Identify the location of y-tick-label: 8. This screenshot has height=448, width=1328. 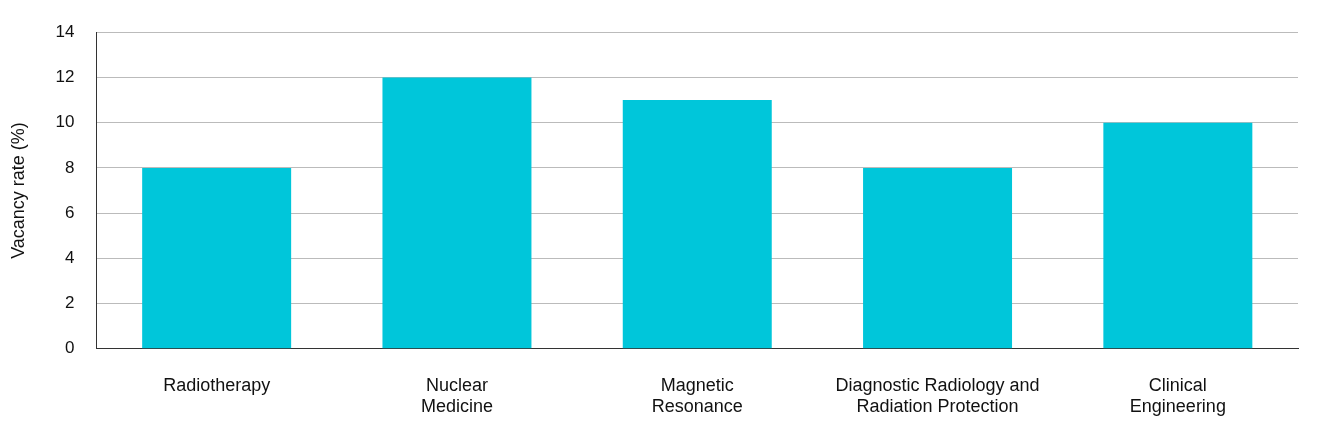
(70, 167).